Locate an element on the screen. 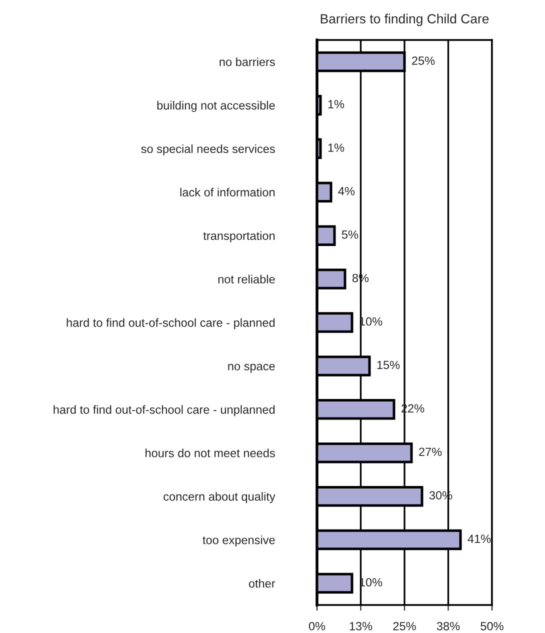 This screenshot has height=633, width=545. y-tick-label: too expensive is located at coordinates (238, 541).